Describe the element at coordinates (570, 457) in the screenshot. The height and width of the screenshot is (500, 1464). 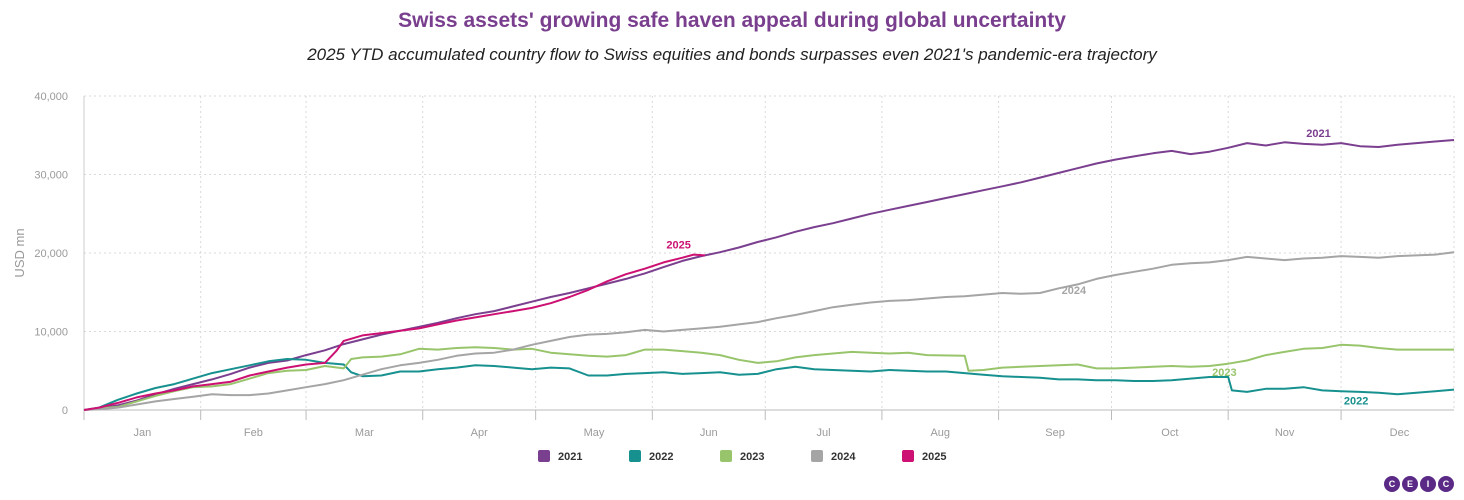
I see `legend-label-2021: 2021` at that location.